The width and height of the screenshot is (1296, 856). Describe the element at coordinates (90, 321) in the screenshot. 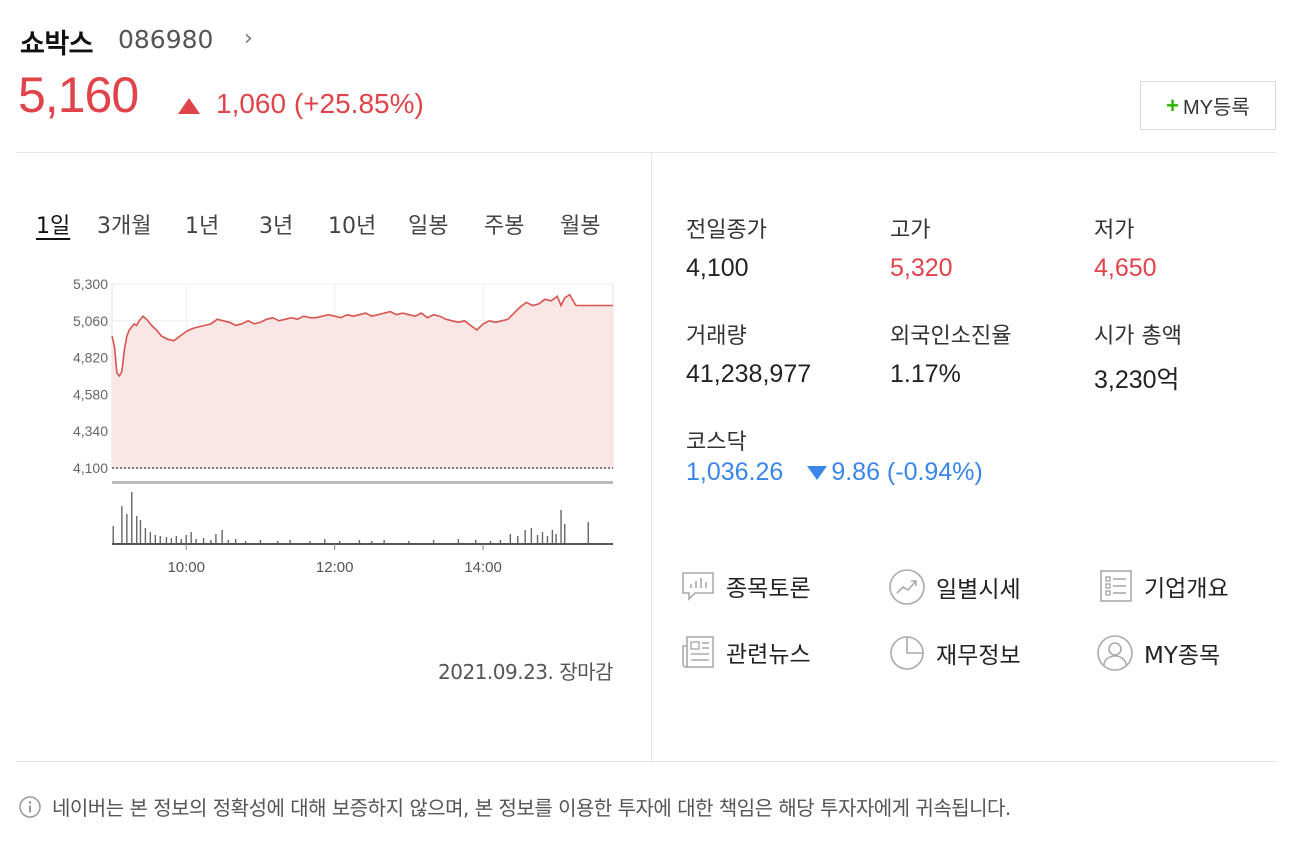

I see `y-tick-label: 5,060` at that location.